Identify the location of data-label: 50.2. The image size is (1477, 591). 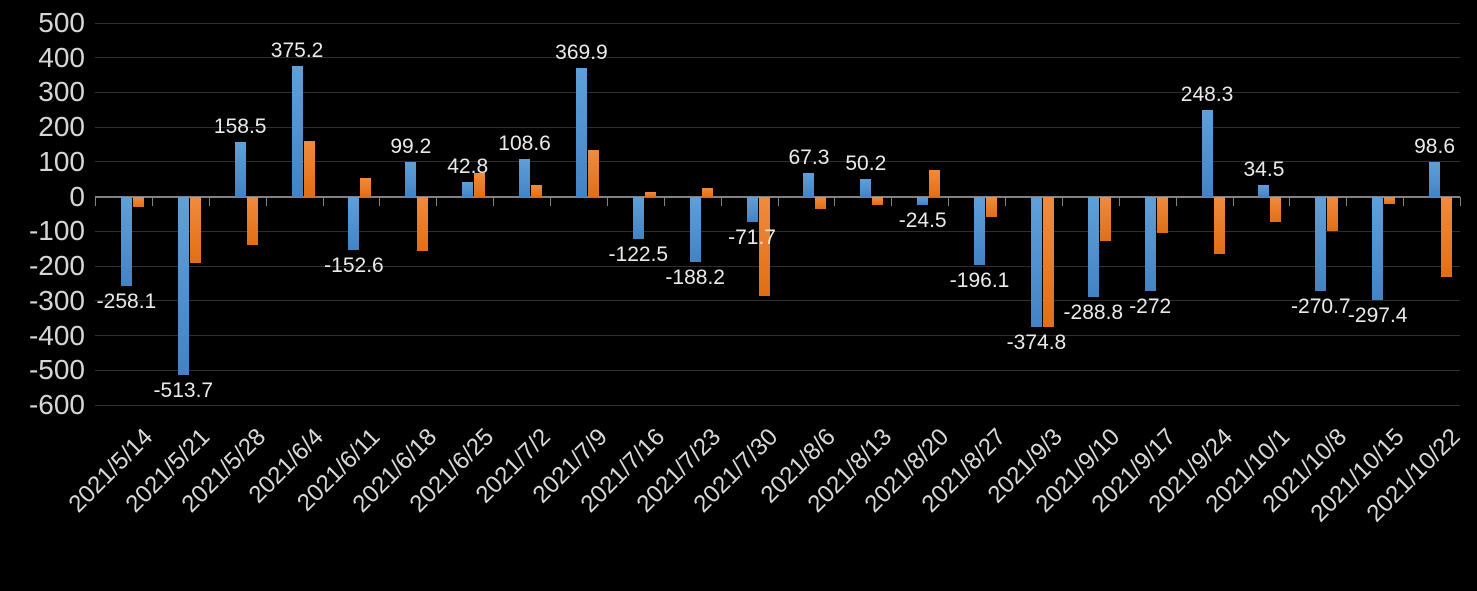
(866, 164).